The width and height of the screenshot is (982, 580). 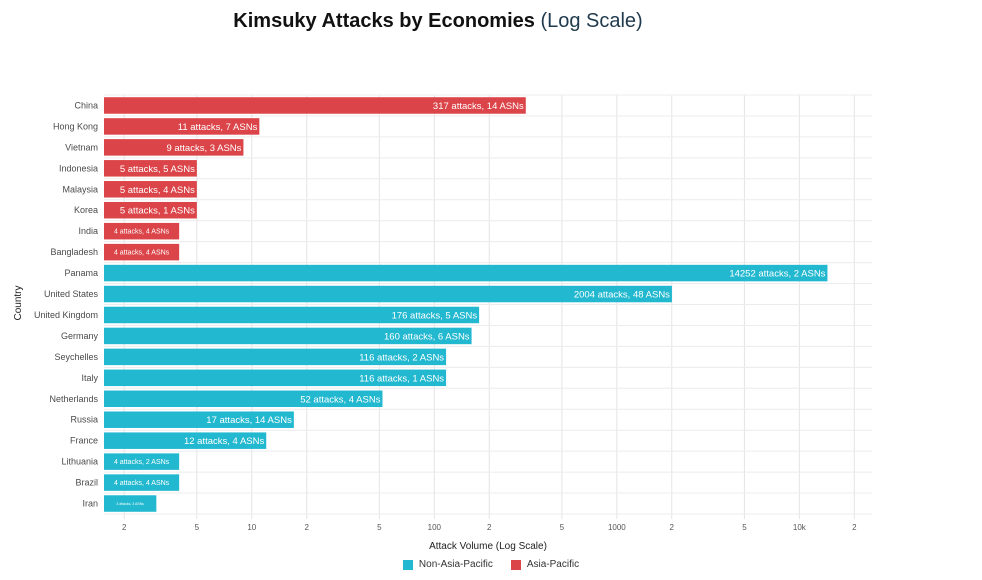 What do you see at coordinates (89, 378) in the screenshot?
I see `category-label: Italy` at bounding box center [89, 378].